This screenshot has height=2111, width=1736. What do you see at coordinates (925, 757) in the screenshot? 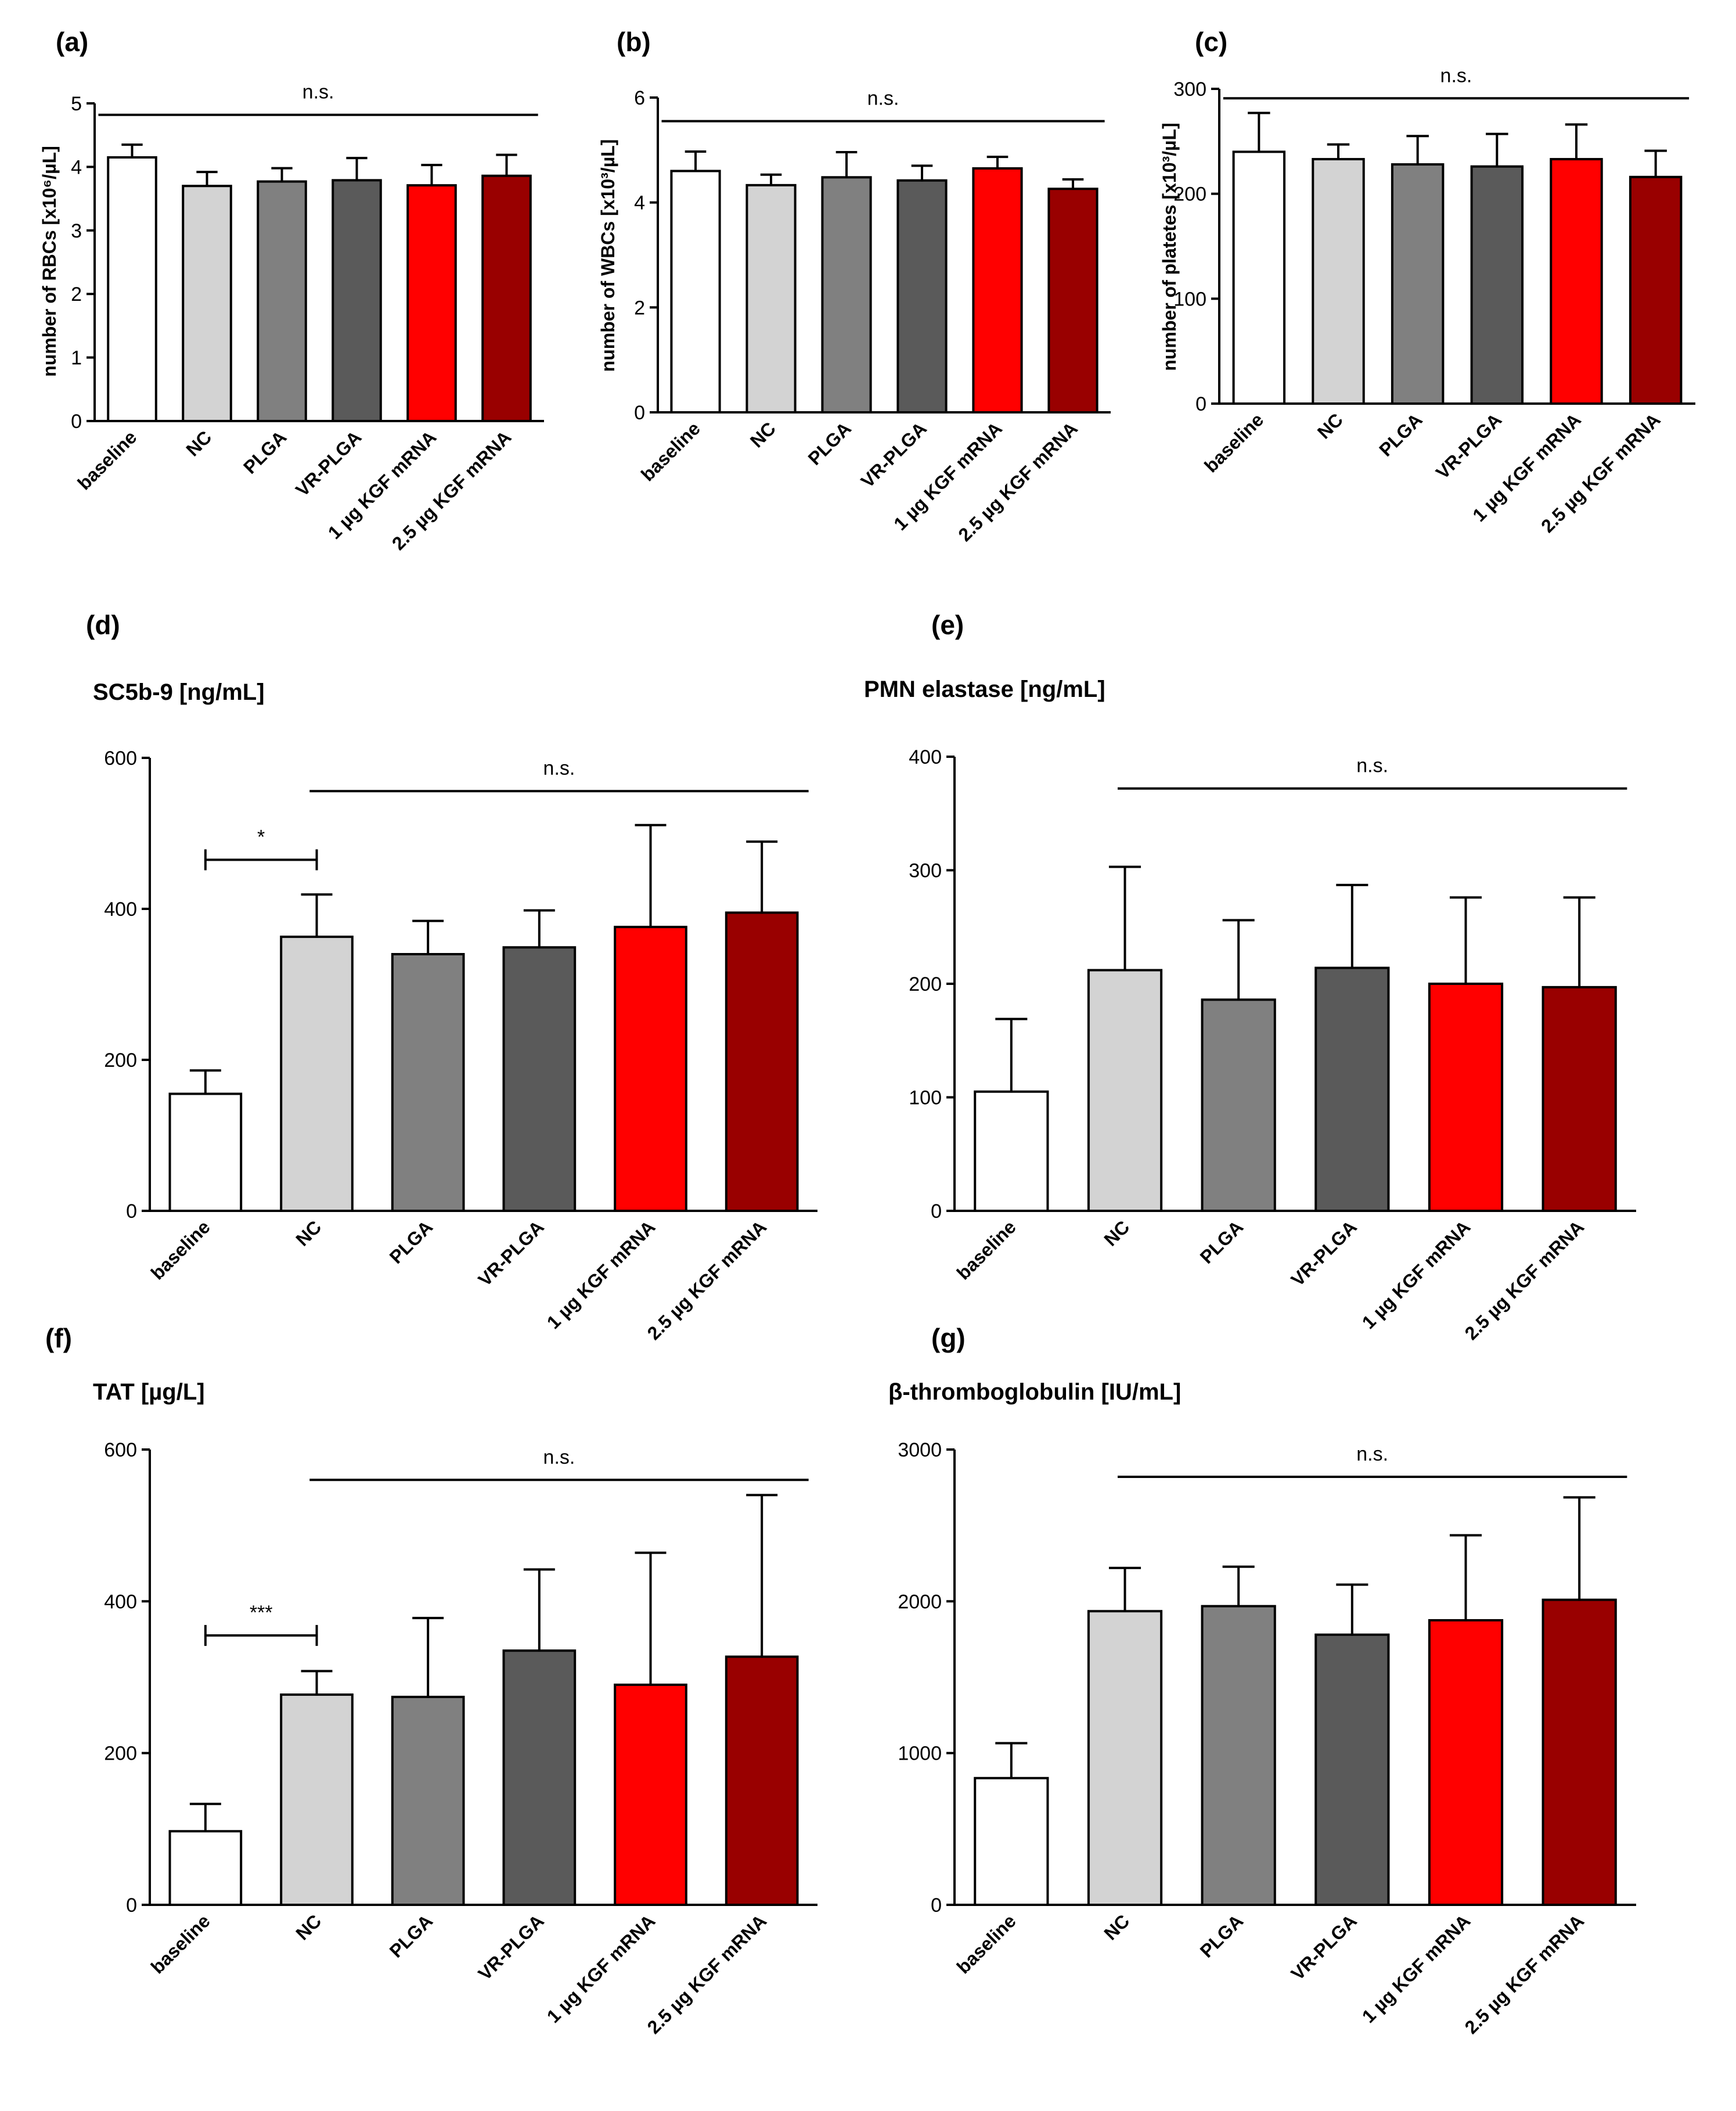
I see `y-tick-label-e: 400` at bounding box center [925, 757].